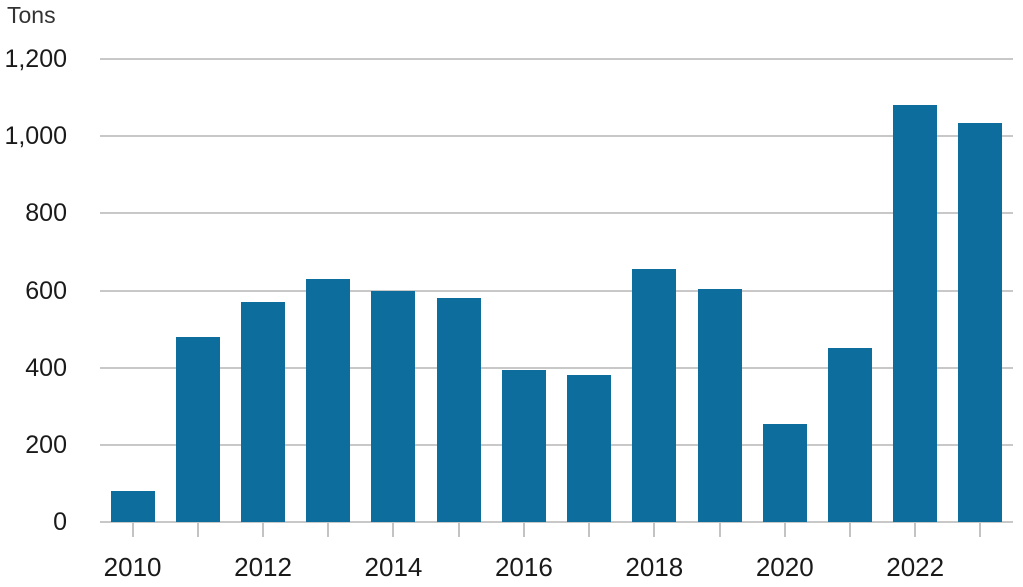 The width and height of the screenshot is (1023, 587). What do you see at coordinates (46, 444) in the screenshot?
I see `y-axis-tick-label: 200` at bounding box center [46, 444].